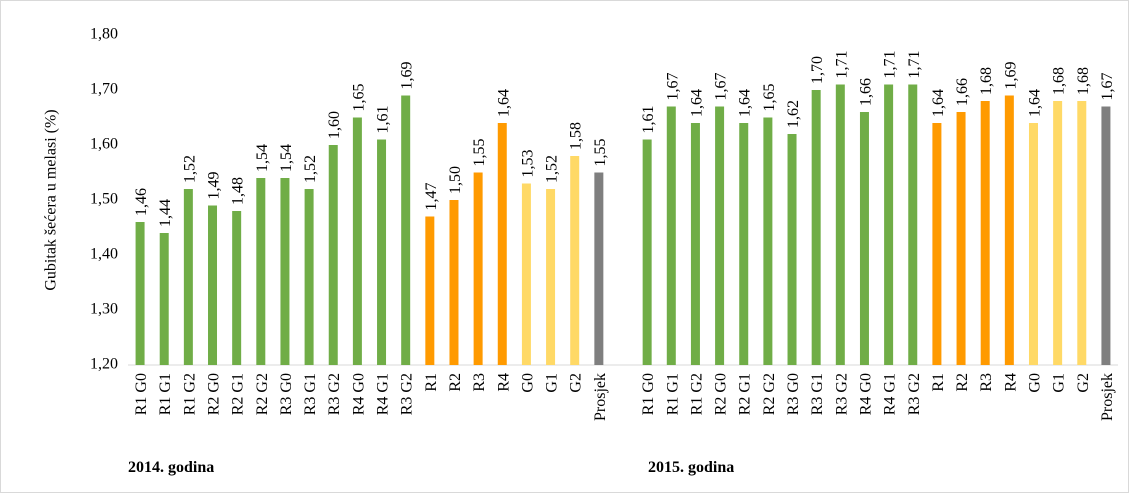 The width and height of the screenshot is (1129, 493). What do you see at coordinates (104, 364) in the screenshot?
I see `y-tick-label: 1,20` at bounding box center [104, 364].